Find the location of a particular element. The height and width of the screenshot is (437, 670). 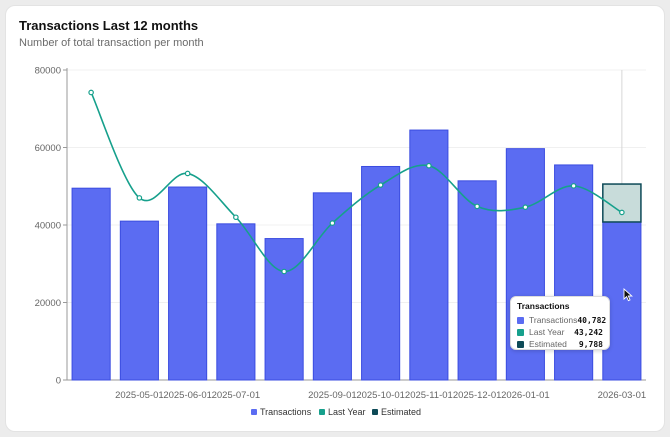

legend-label: Transactions is located at coordinates (286, 412).